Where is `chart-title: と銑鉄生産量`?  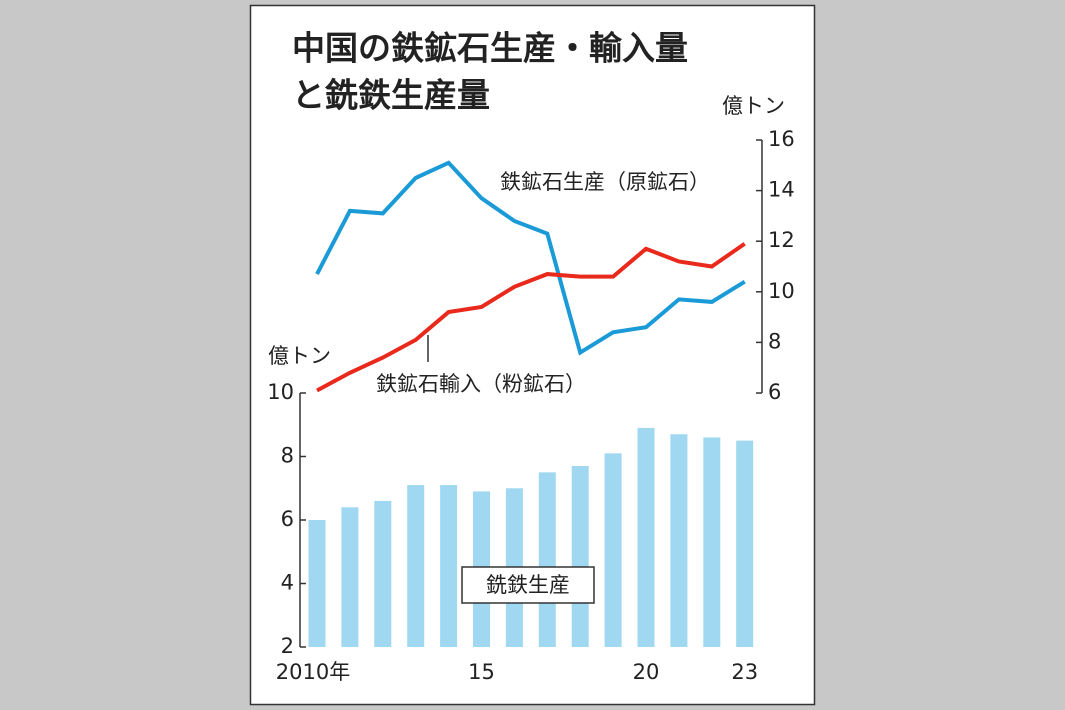
chart-title: と銑鉄生産量 is located at coordinates (391, 95).